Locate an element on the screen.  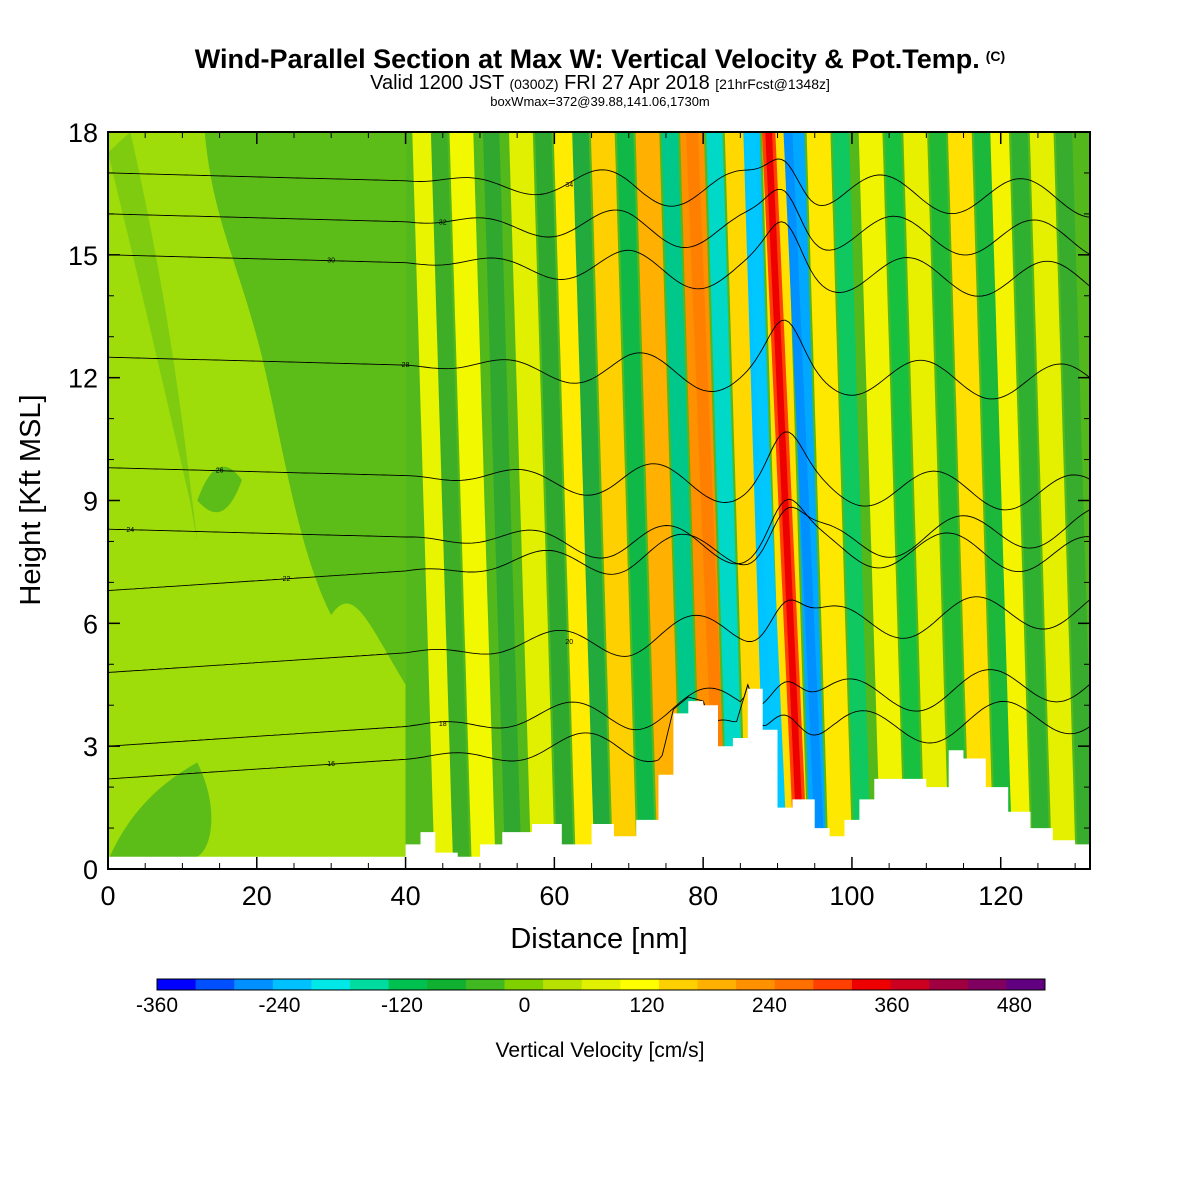
isentrope-label: 34 is located at coordinates (569, 185).